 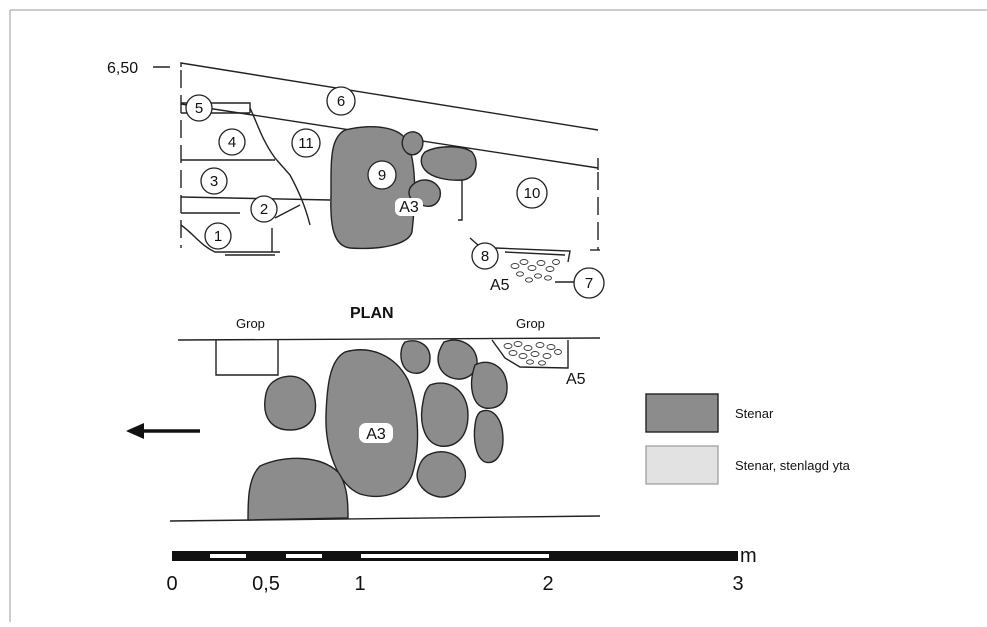 What do you see at coordinates (682, 413) in the screenshot?
I see `legend-swatch-stones` at bounding box center [682, 413].